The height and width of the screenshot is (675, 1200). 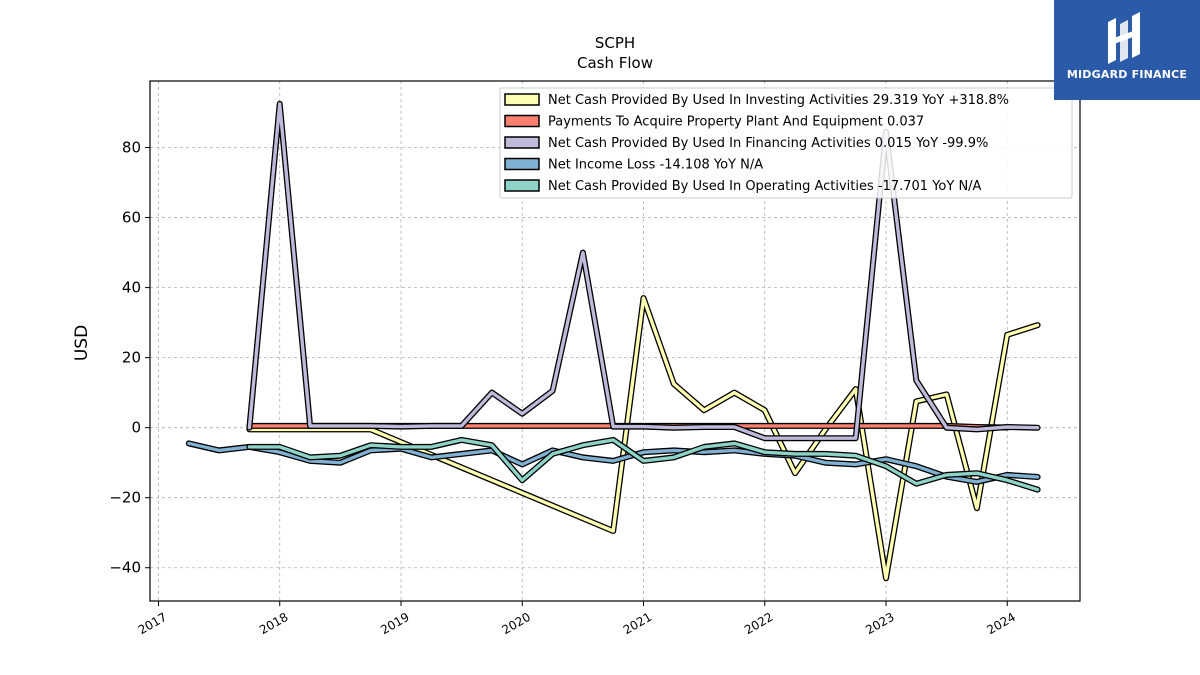 What do you see at coordinates (1001, 623) in the screenshot?
I see `x-tick-label: 2024` at bounding box center [1001, 623].